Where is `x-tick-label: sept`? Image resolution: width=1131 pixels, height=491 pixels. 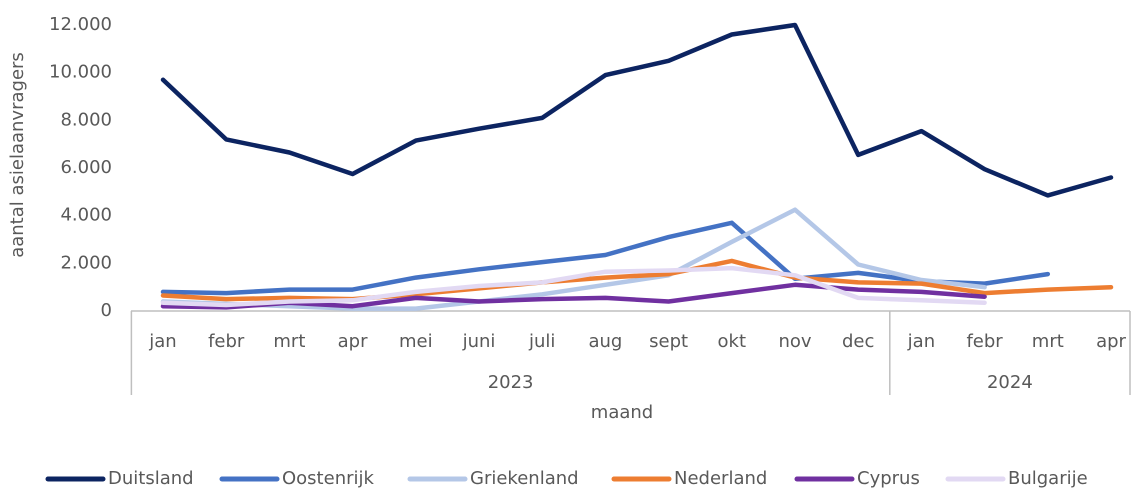
x-tick-label: sept is located at coordinates (668, 341).